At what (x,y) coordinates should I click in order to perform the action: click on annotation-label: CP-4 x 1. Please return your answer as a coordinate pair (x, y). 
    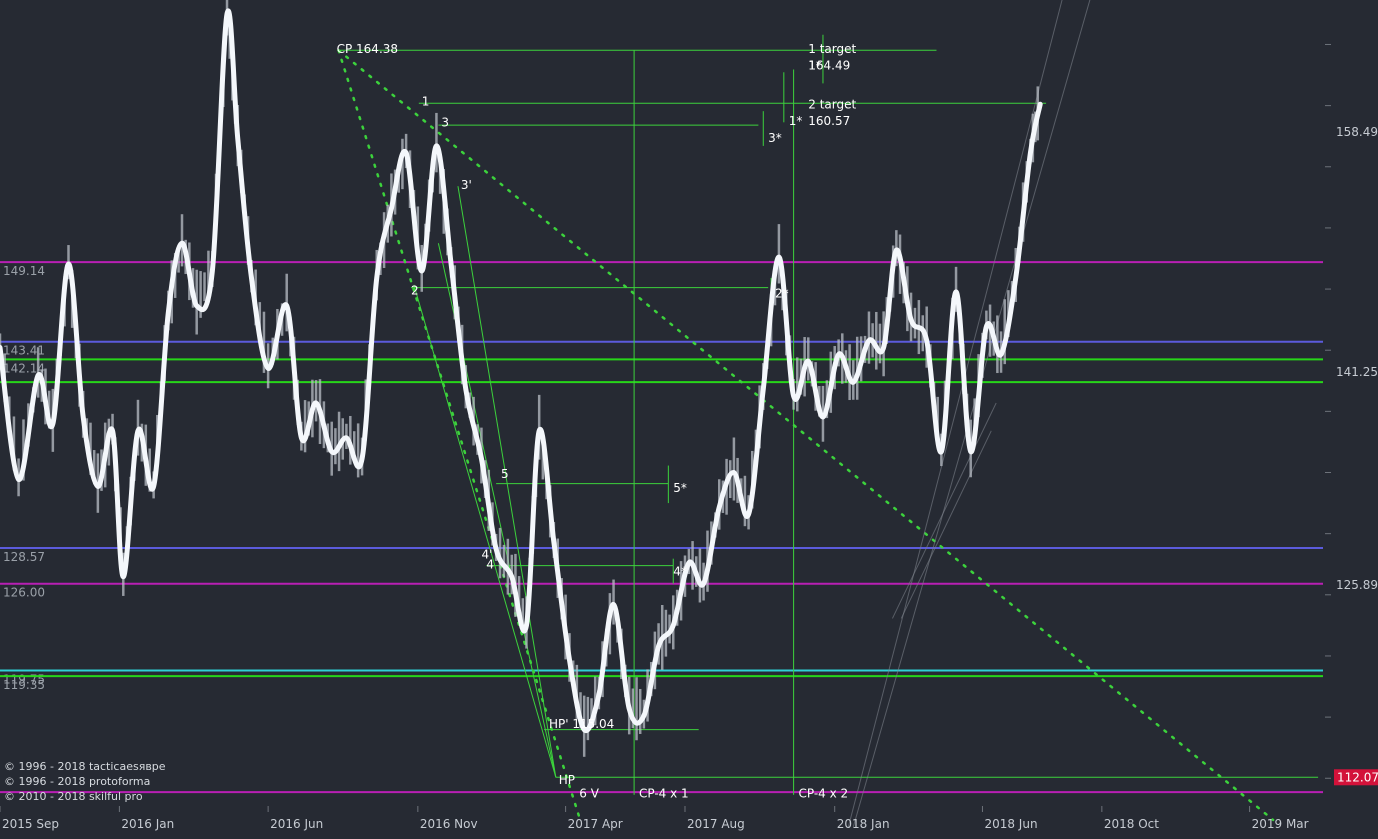
    Looking at the image, I should click on (664, 794).